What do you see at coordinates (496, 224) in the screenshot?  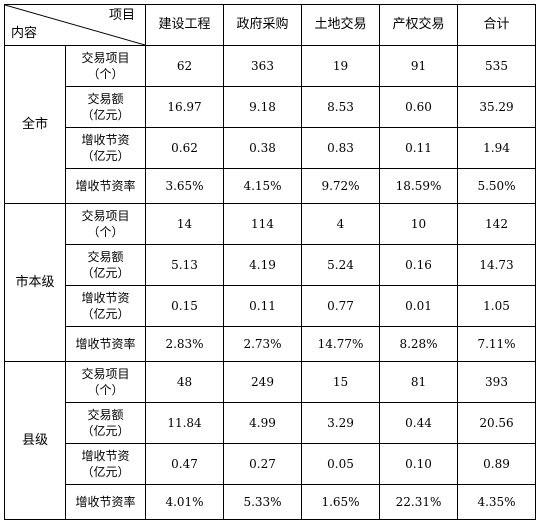 I see `value-cell: 142` at bounding box center [496, 224].